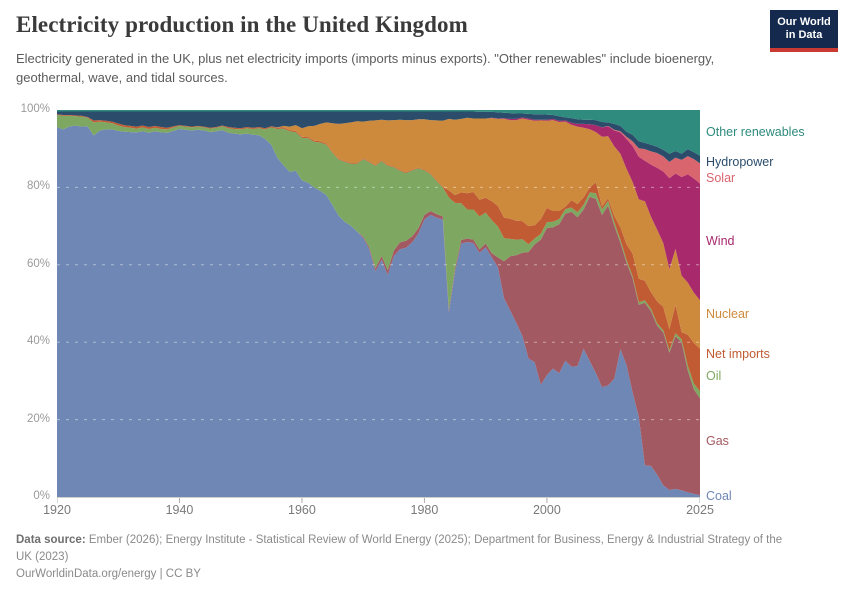 This screenshot has width=850, height=600. I want to click on y-axis-label-20: 20%, so click(38, 418).